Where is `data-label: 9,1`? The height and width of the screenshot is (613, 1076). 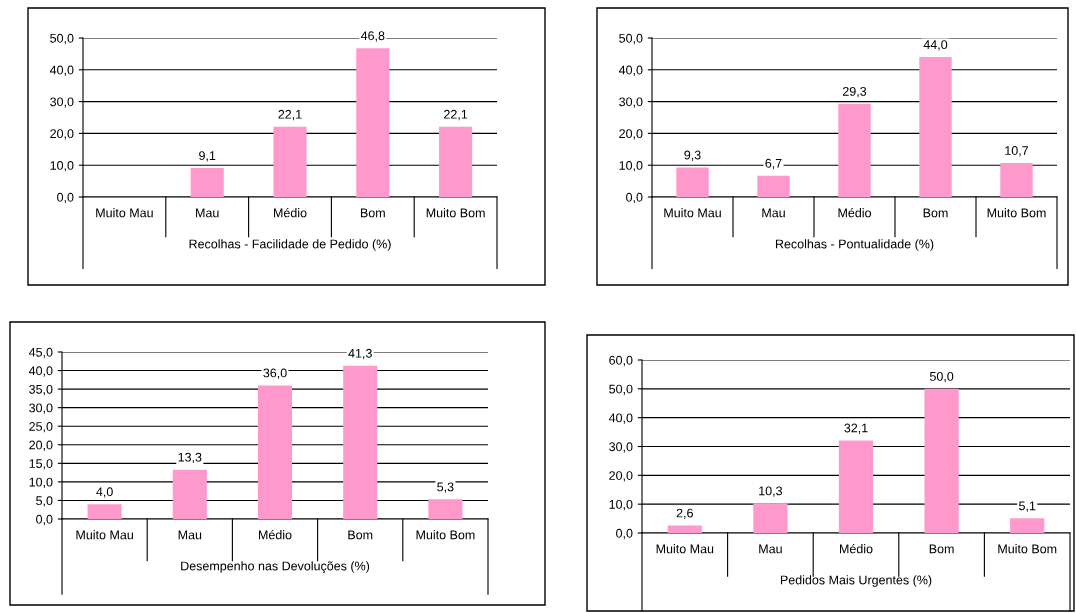 data-label: 9,1 is located at coordinates (207, 156).